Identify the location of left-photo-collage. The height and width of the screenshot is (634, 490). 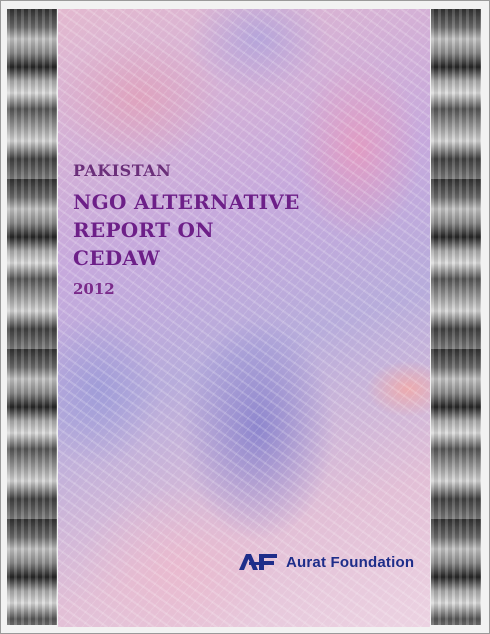
(32, 317).